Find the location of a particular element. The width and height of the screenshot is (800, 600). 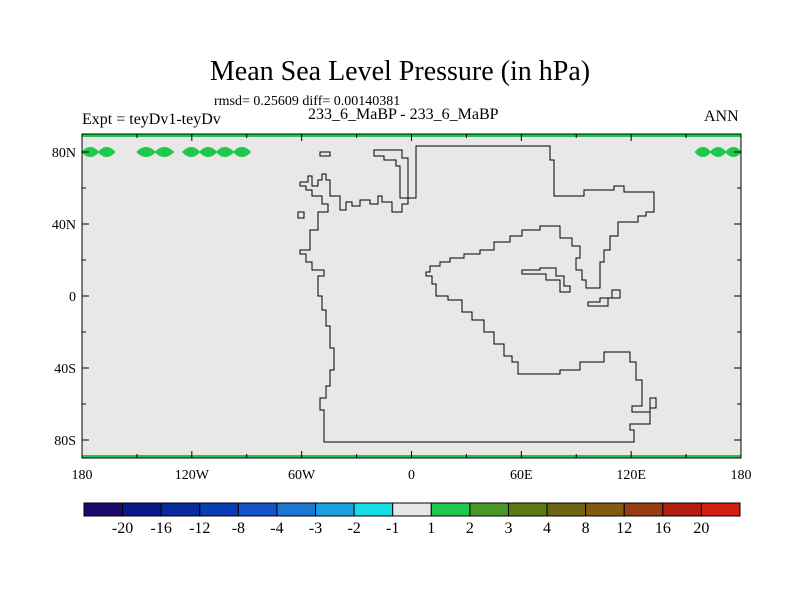

colorbar-label: -20 is located at coordinates (122, 528).